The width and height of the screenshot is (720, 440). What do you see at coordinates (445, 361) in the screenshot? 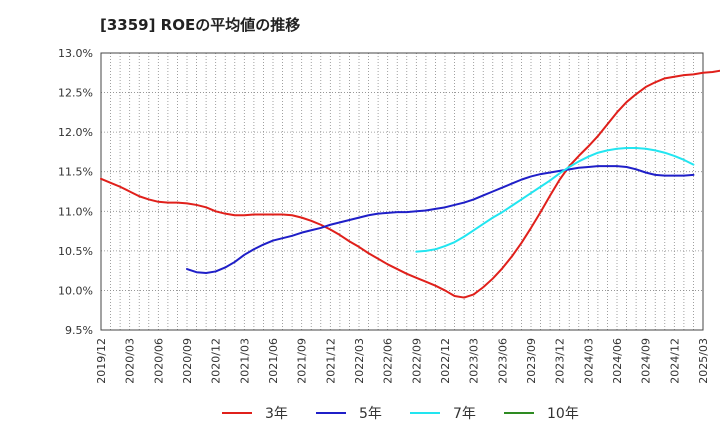
I see `x-tick-label: 2022/12` at bounding box center [445, 361].